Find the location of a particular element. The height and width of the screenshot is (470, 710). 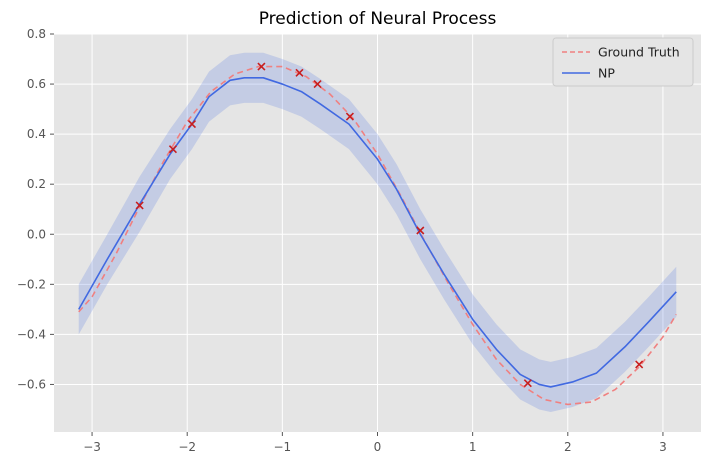

y-tick-label: 0.2 is located at coordinates (36, 184).